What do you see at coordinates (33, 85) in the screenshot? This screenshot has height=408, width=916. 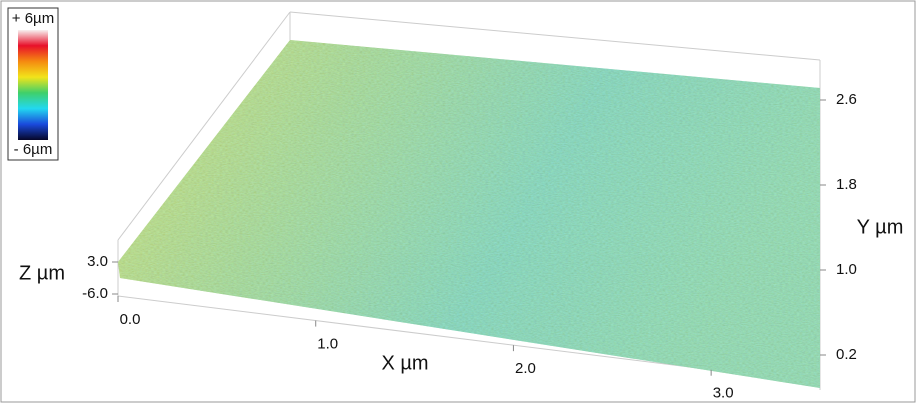 I see `colorbar` at bounding box center [33, 85].